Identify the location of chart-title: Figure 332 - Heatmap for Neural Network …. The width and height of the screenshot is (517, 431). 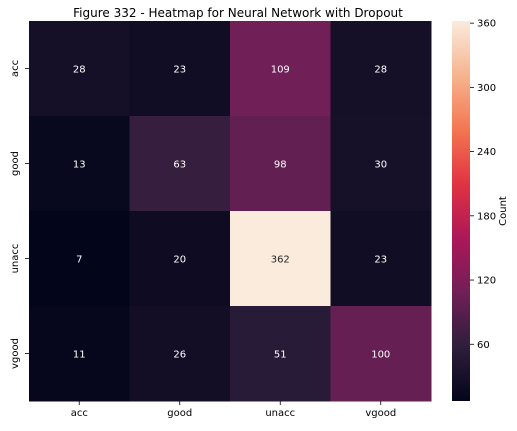
(238, 13).